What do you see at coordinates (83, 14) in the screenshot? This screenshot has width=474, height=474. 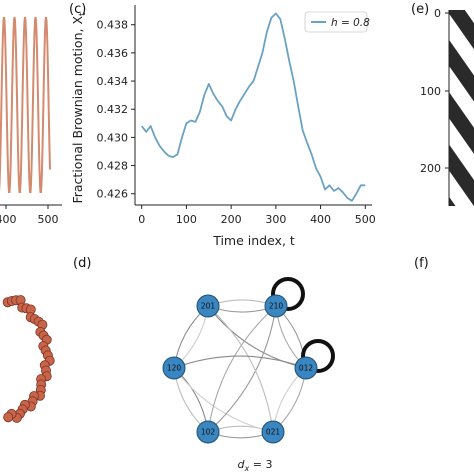 I see `panel-c-y-axis-title-sub: t` at bounding box center [83, 14].